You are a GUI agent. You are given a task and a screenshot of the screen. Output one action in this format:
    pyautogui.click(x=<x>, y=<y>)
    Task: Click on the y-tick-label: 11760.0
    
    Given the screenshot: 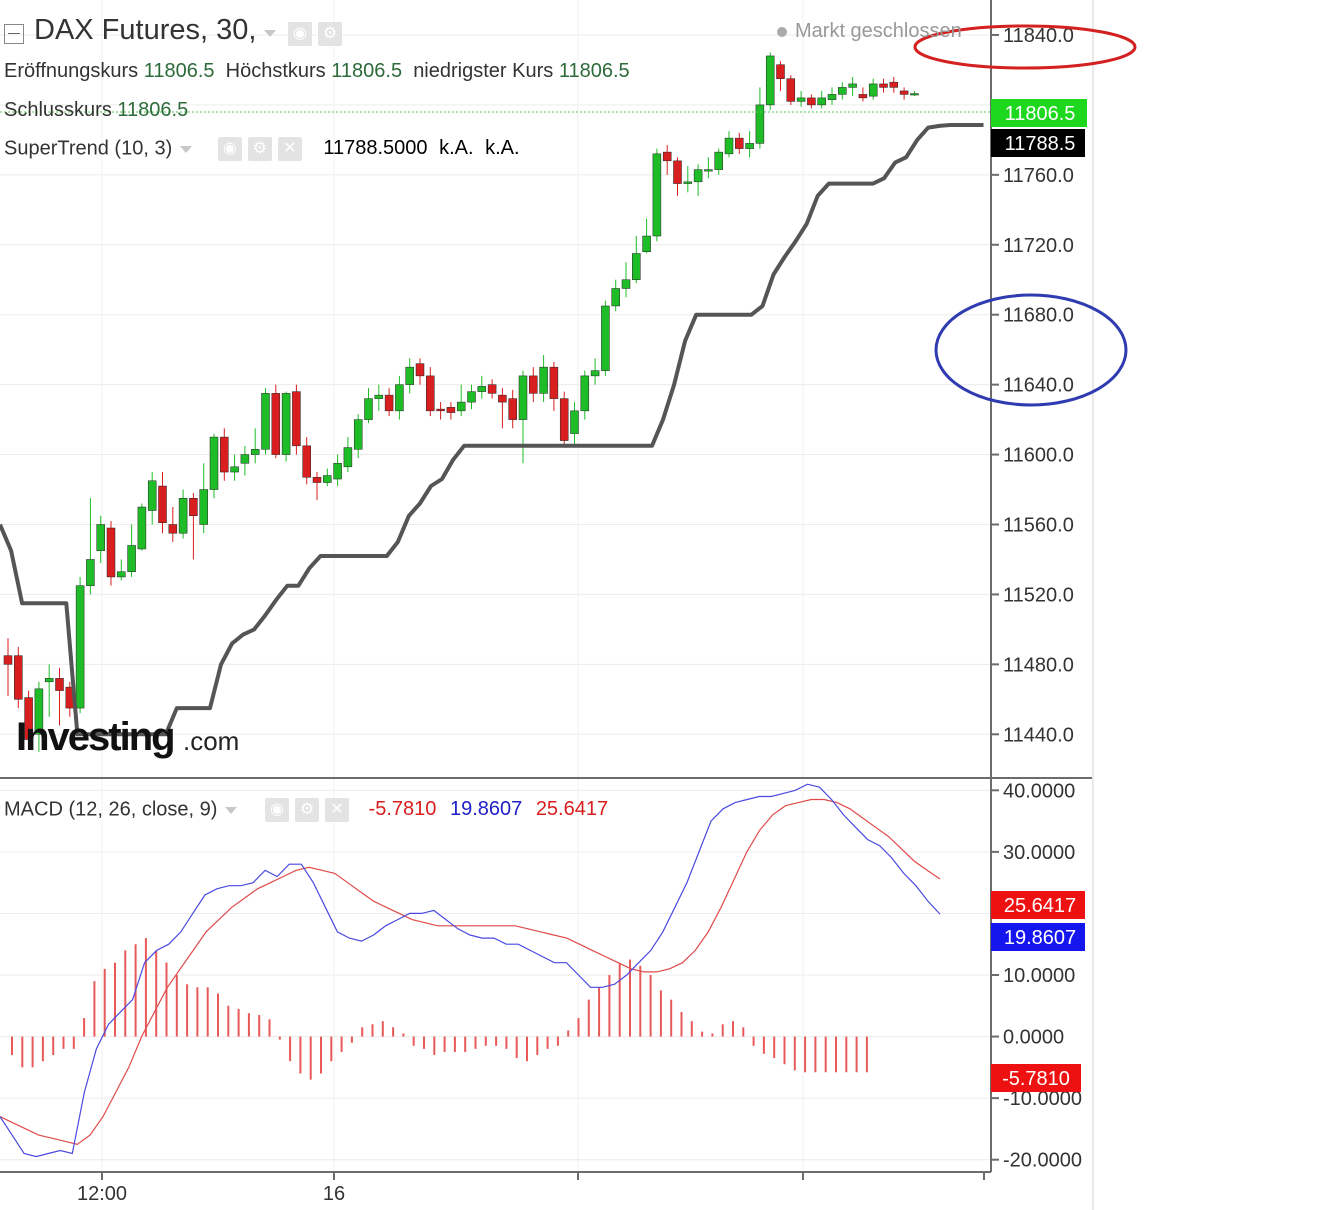 What is the action you would take?
    pyautogui.click(x=1038, y=176)
    